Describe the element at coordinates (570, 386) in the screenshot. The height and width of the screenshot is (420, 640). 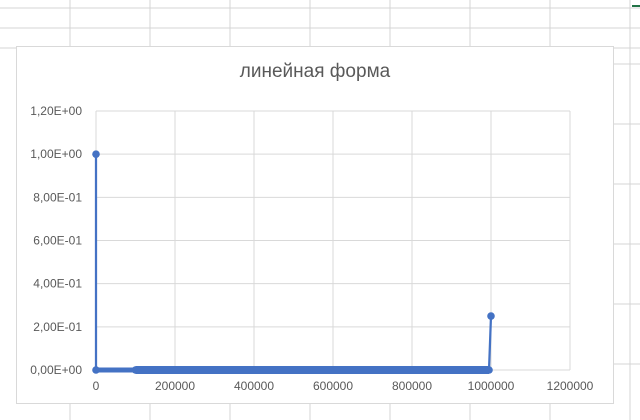
I see `x-tick-label: 1200000` at that location.